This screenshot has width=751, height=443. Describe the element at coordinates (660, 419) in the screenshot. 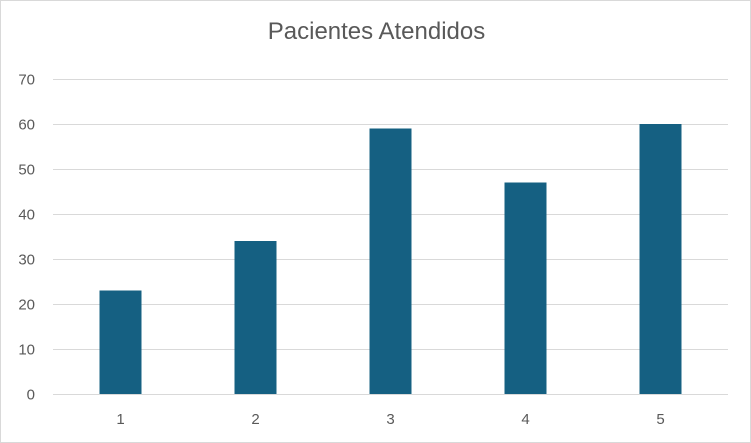

I see `x-tick-label: 5` at that location.